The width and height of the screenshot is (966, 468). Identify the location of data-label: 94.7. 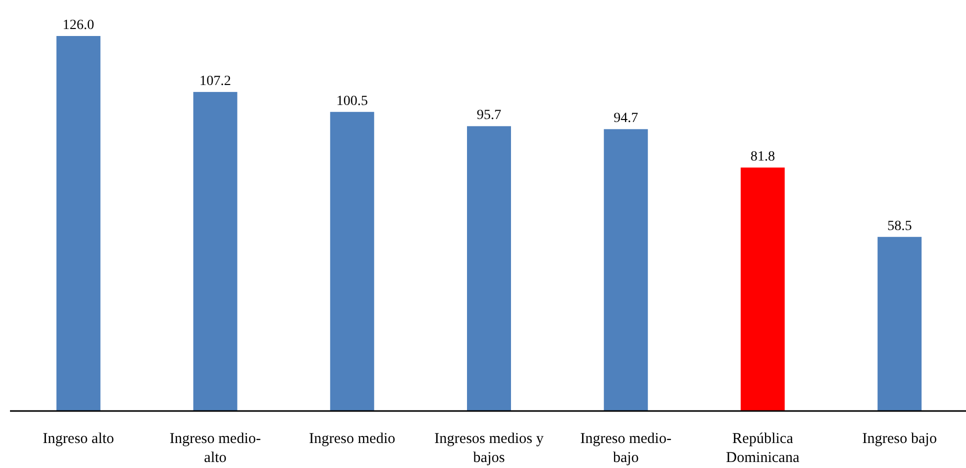
(626, 118).